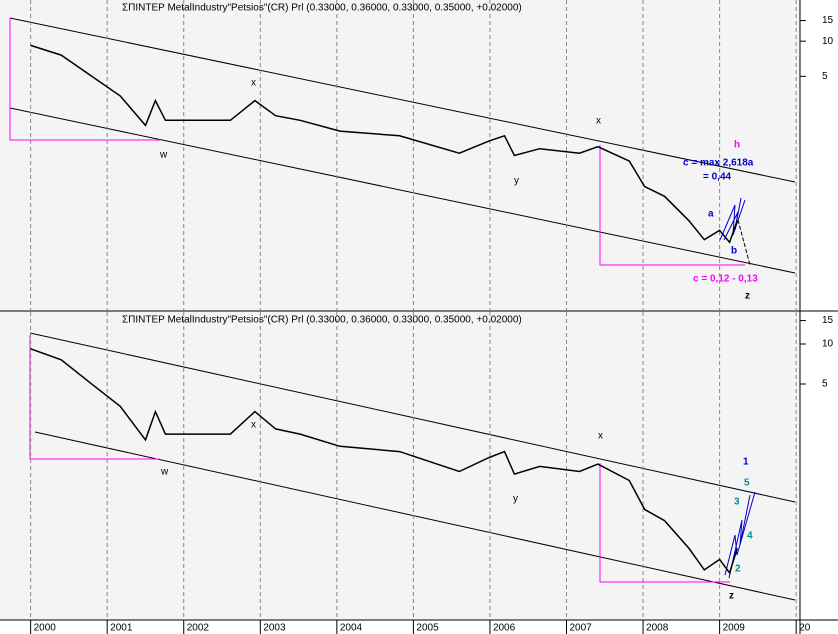 Image resolution: width=838 pixels, height=634 pixels. Describe the element at coordinates (718, 163) in the screenshot. I see `annotation: c = max 2,618a` at that location.